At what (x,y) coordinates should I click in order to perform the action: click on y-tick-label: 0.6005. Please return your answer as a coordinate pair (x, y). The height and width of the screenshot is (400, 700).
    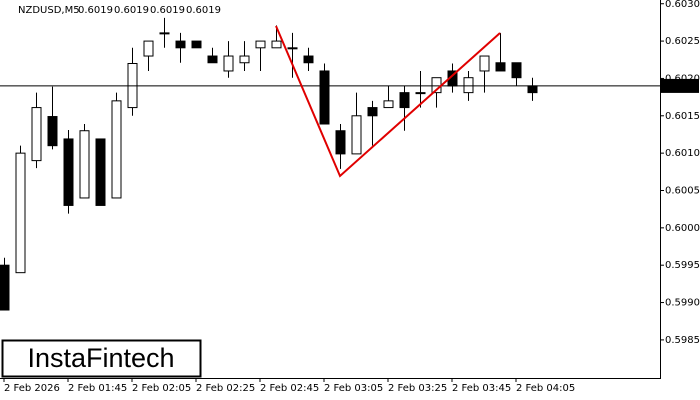
    Looking at the image, I should click on (682, 190).